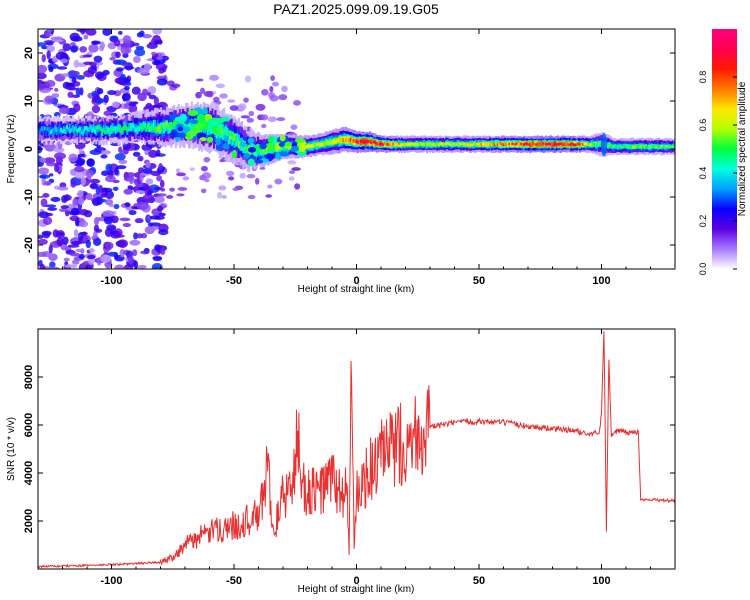  I want to click on x-tick-label: 0, so click(356, 581).